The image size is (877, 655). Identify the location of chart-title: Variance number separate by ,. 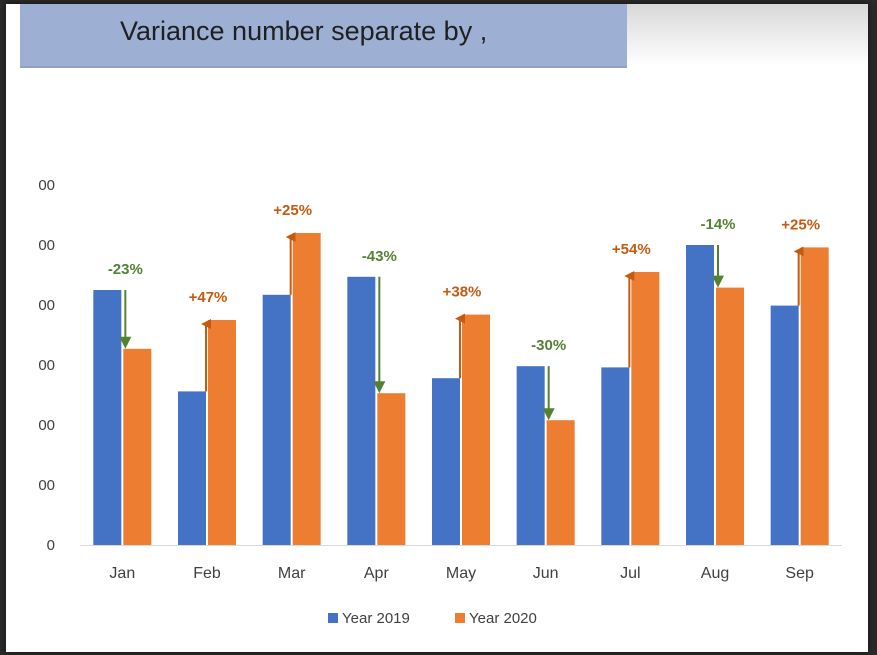
(304, 31).